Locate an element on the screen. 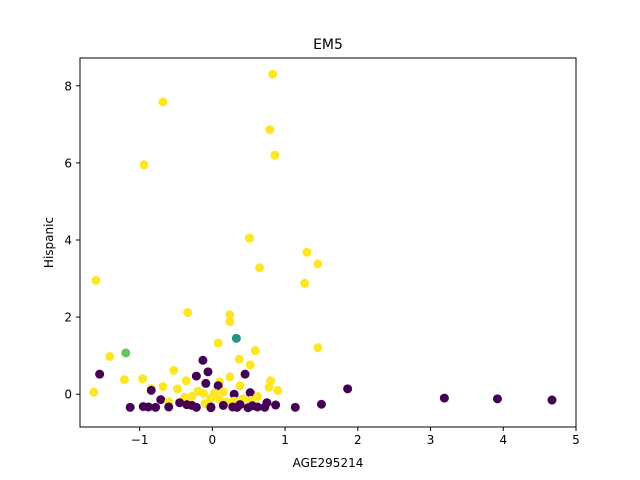  y-tick-label: 2 is located at coordinates (68, 318).